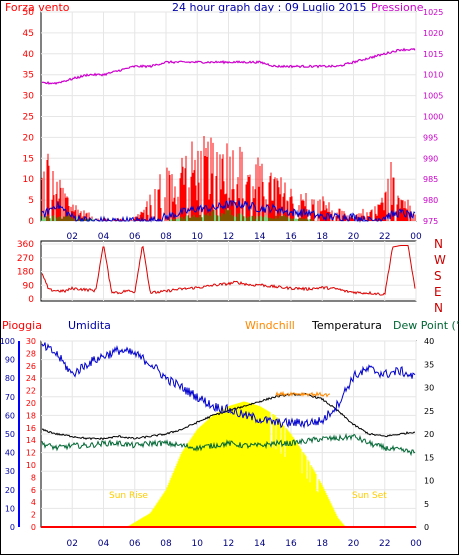 Image resolution: width=459 pixels, height=555 pixels. What do you see at coordinates (244, 237) in the screenshot?
I see `wind-pressure-x-ticks: 02 04 06 08 10 12 14 16 18 20 22 00` at bounding box center [244, 237].